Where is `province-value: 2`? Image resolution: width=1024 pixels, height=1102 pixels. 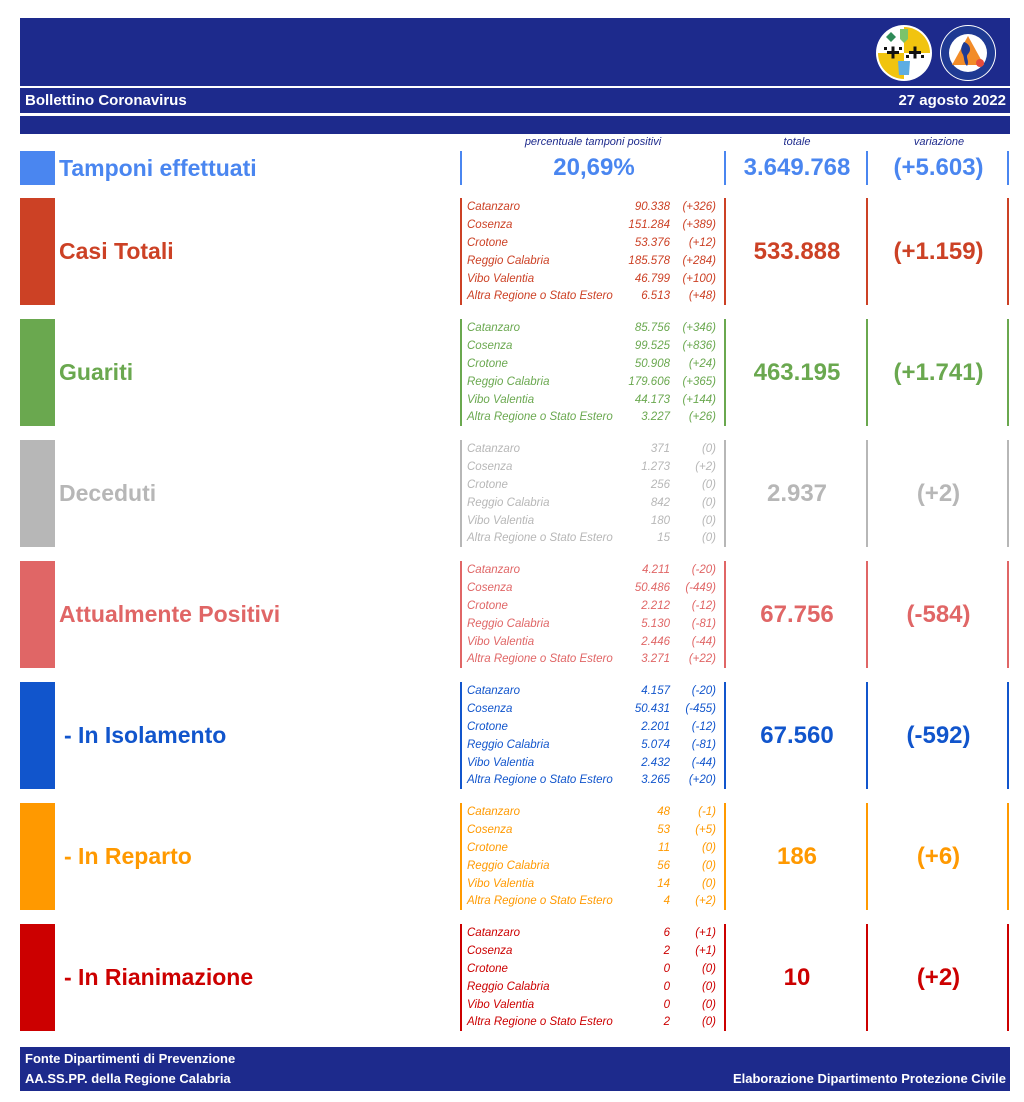 province-value: 2 is located at coordinates (666, 950).